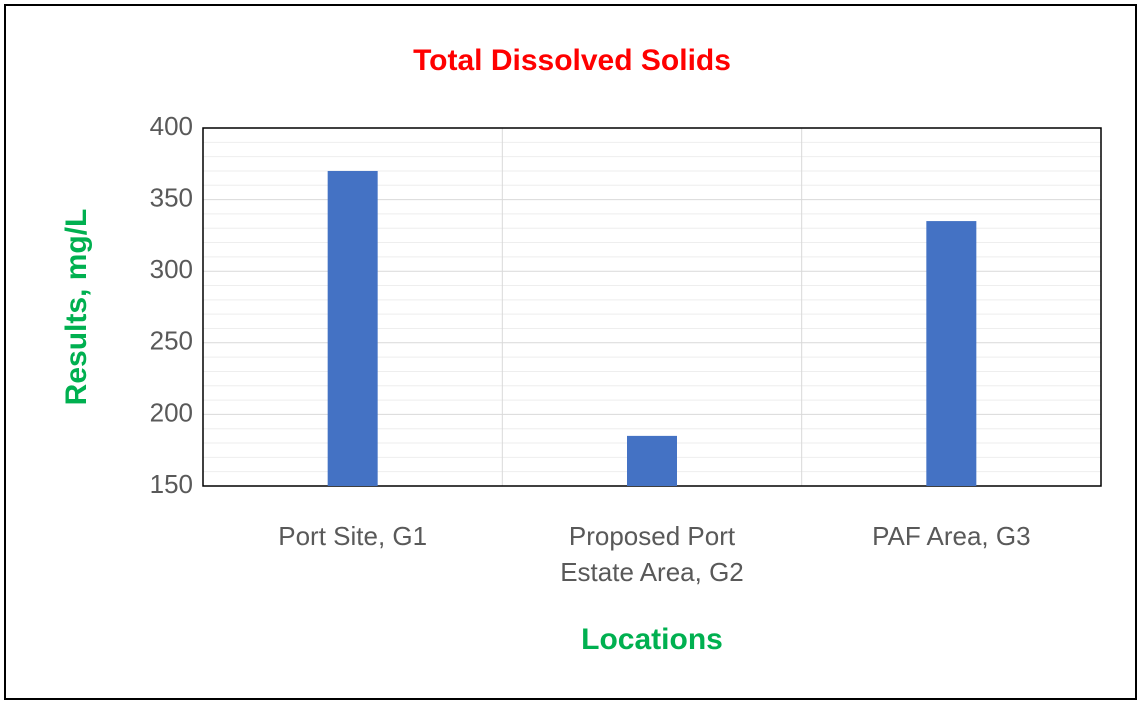  Describe the element at coordinates (171, 412) in the screenshot. I see `y-tick-label: 200` at that location.